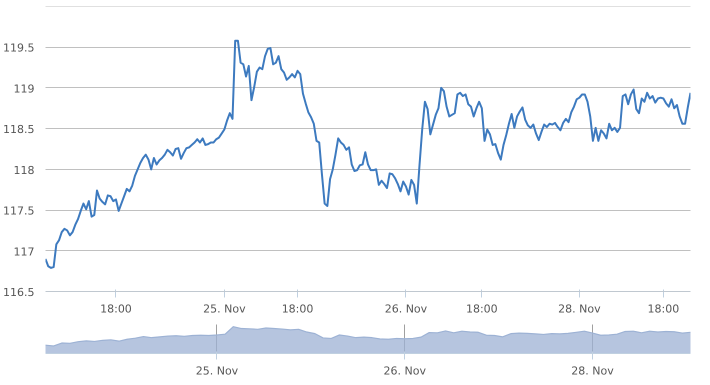 The width and height of the screenshot is (710, 385). I want to click on y-tick-label: 118, so click(24, 170).